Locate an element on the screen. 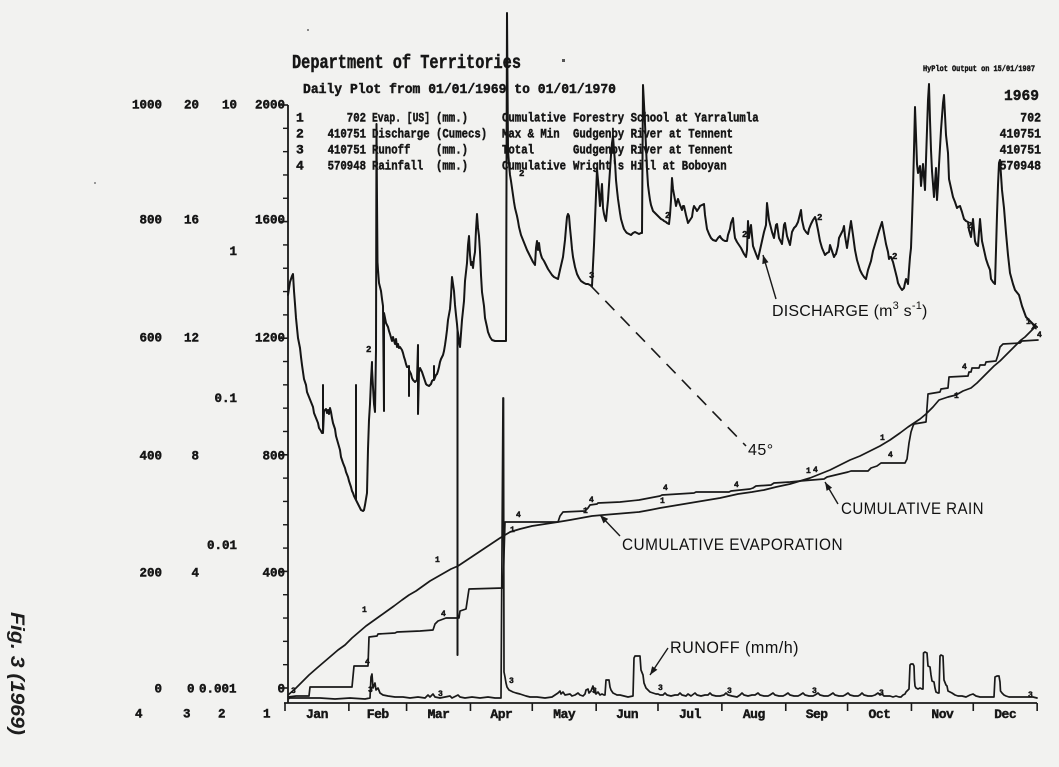 The width and height of the screenshot is (1059, 767). svg-text: 0.01 is located at coordinates (222, 546).